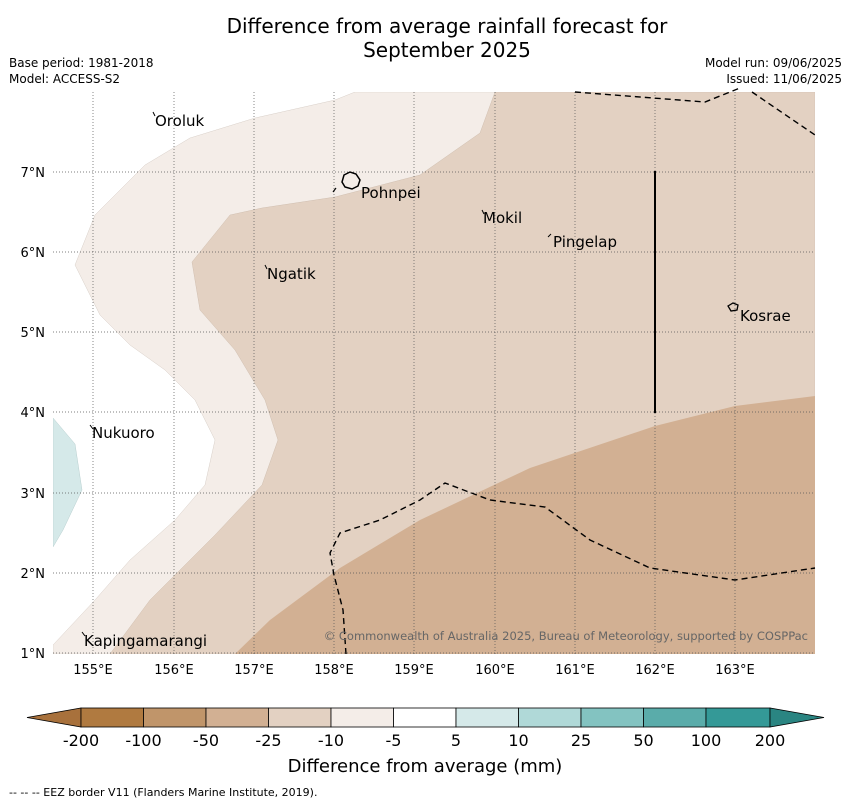  What do you see at coordinates (735, 670) in the screenshot?
I see `lon-tick-163: 163°E` at bounding box center [735, 670].